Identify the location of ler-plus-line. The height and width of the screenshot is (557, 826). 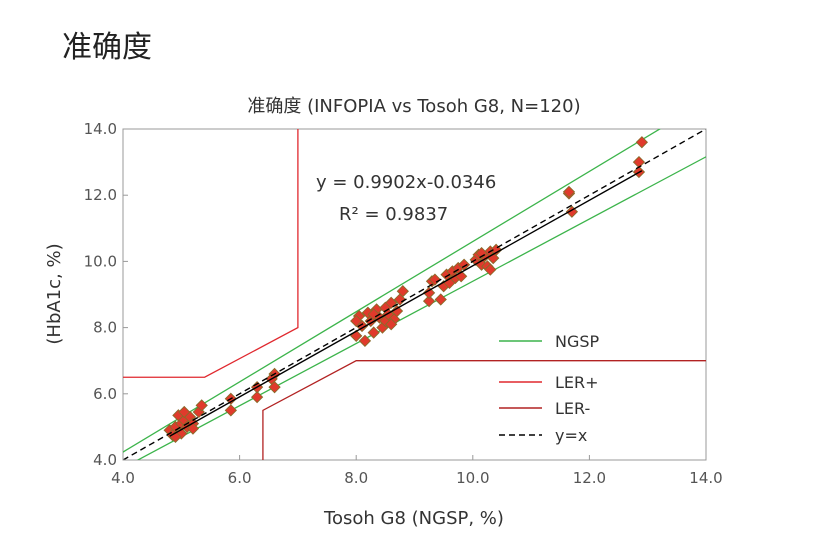
(211, 253).